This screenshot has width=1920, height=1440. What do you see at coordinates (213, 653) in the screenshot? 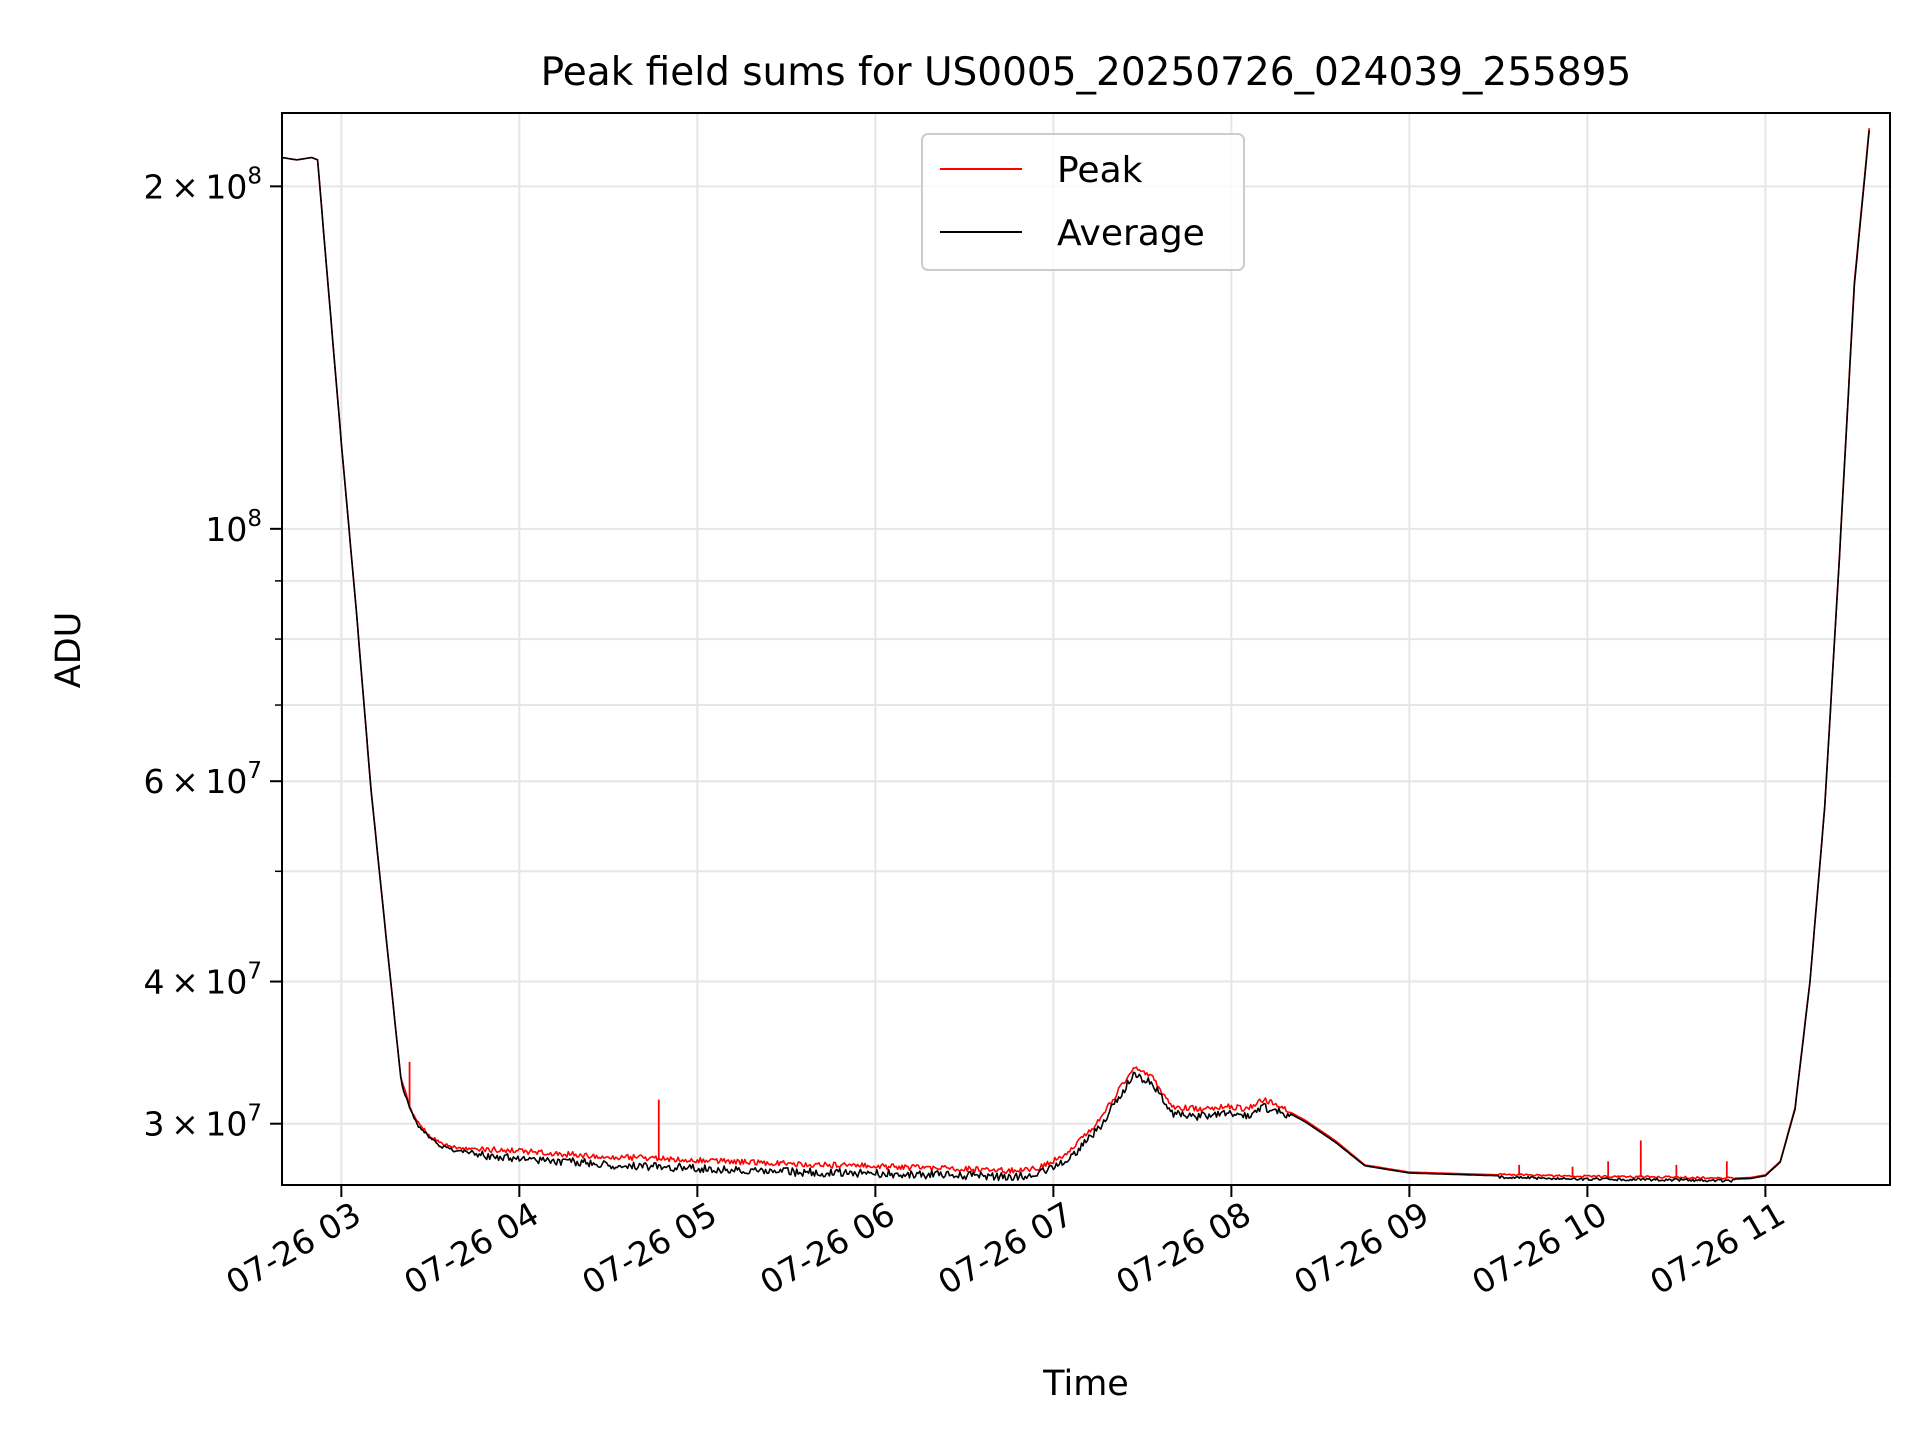
I see `y-axis: 2 × 108 108 6 × 107 4 × 107 3 × 107` at bounding box center [213, 653].